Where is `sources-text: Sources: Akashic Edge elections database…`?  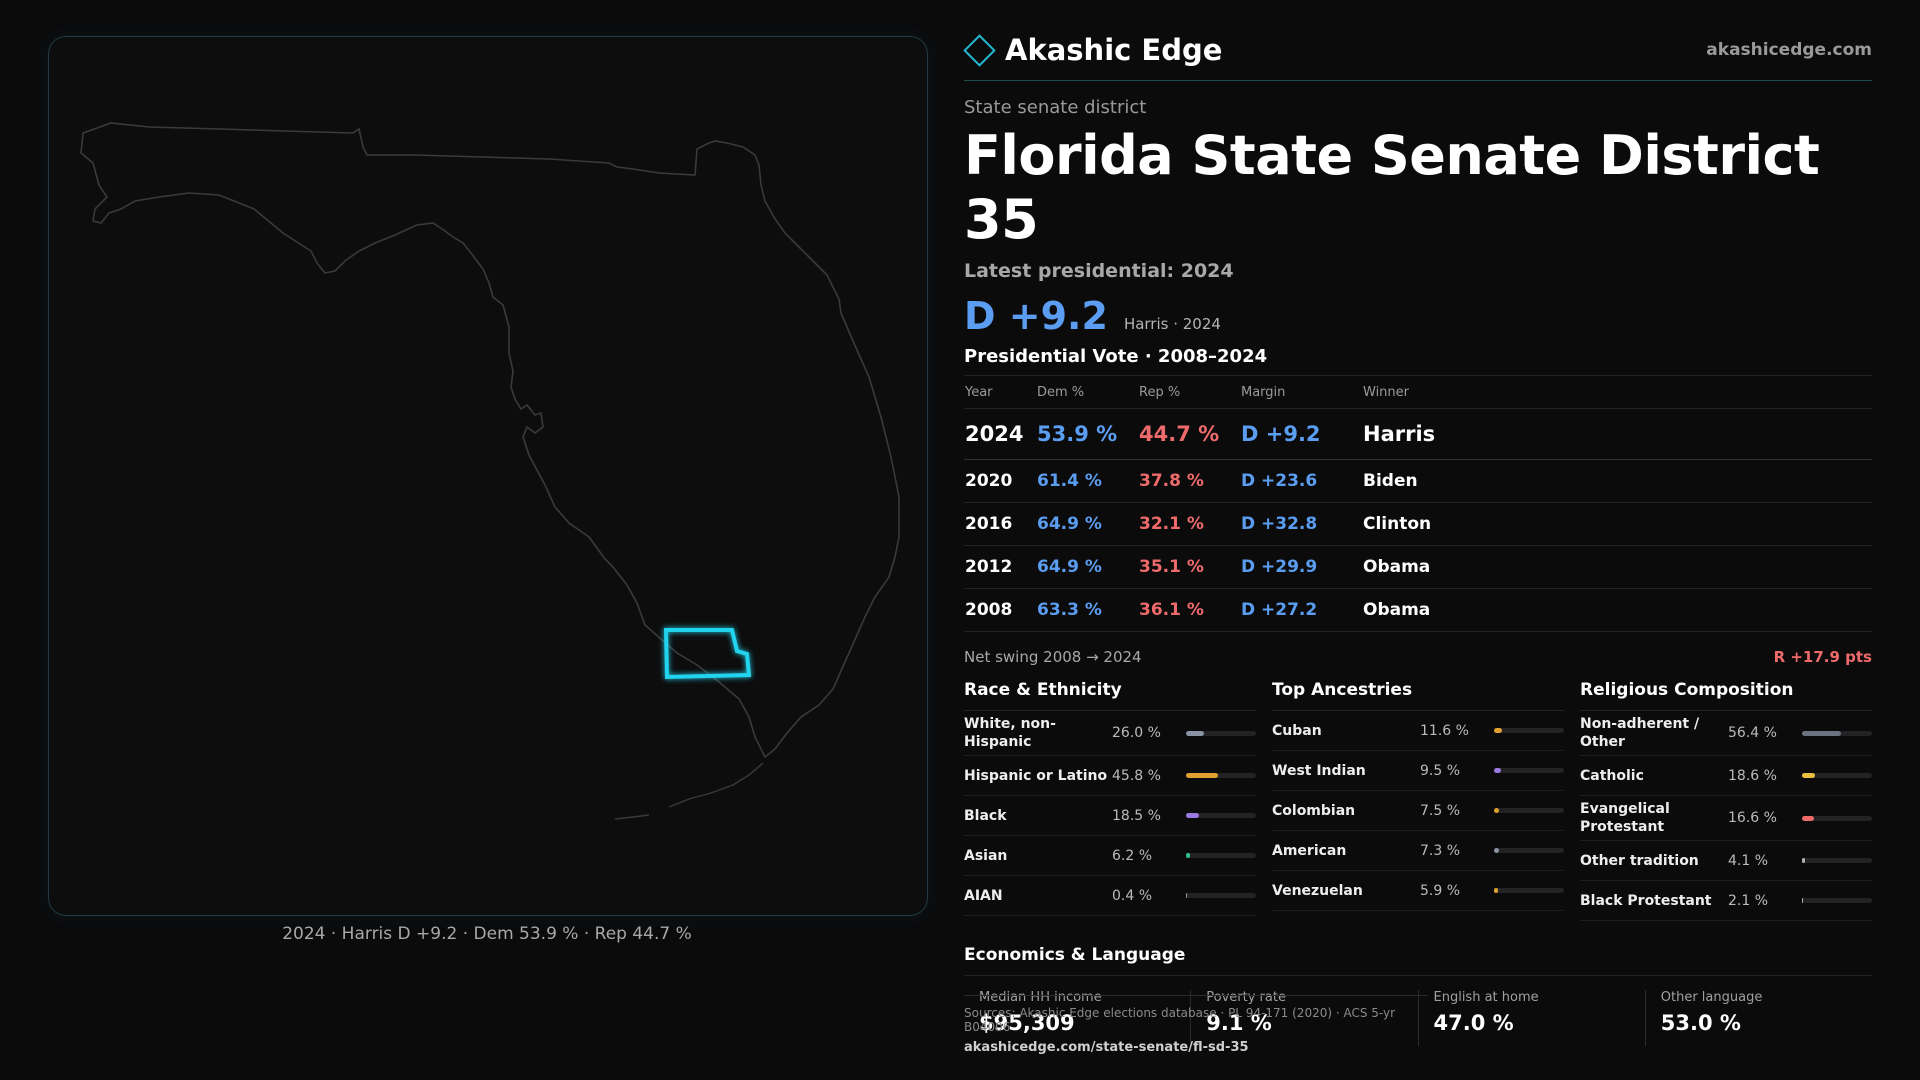
sources-text: Sources: Akashic Edge elections database… is located at coordinates (1180, 1020).